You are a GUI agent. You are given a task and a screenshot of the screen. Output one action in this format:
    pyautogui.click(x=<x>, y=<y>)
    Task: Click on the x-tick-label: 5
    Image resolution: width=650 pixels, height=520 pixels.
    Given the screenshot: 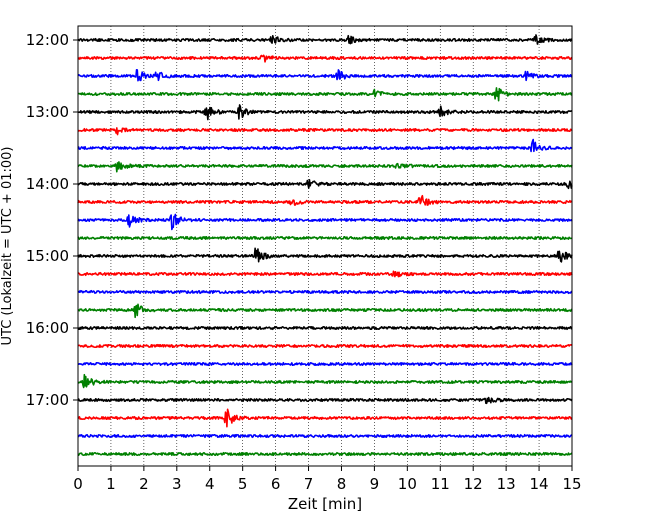 What is the action you would take?
    pyautogui.click(x=243, y=484)
    